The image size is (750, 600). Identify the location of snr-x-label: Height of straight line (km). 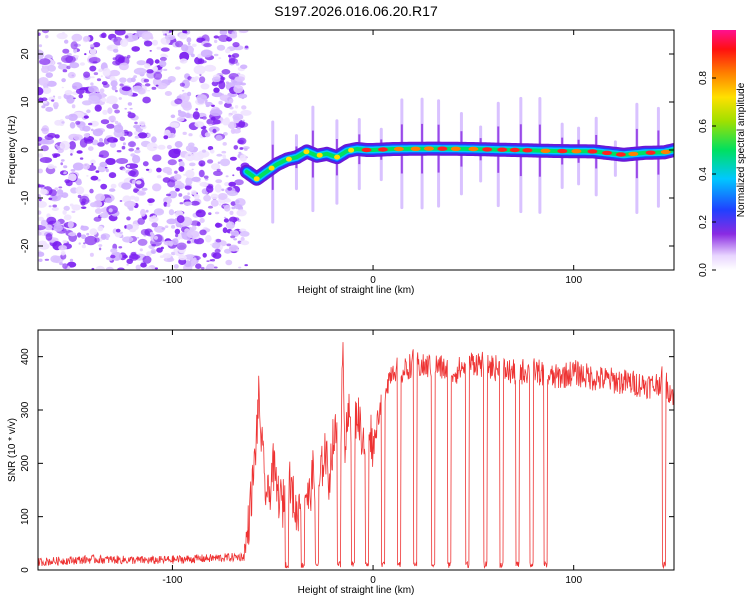
(356, 590).